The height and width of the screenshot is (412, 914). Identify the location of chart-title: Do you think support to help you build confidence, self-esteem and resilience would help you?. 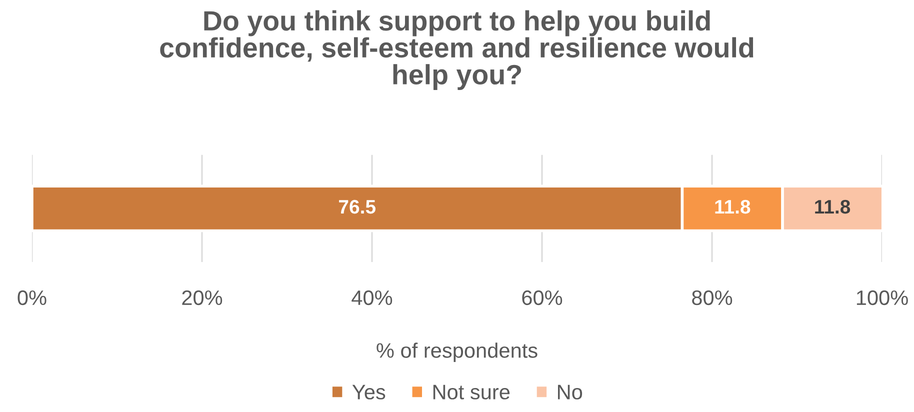
(457, 50).